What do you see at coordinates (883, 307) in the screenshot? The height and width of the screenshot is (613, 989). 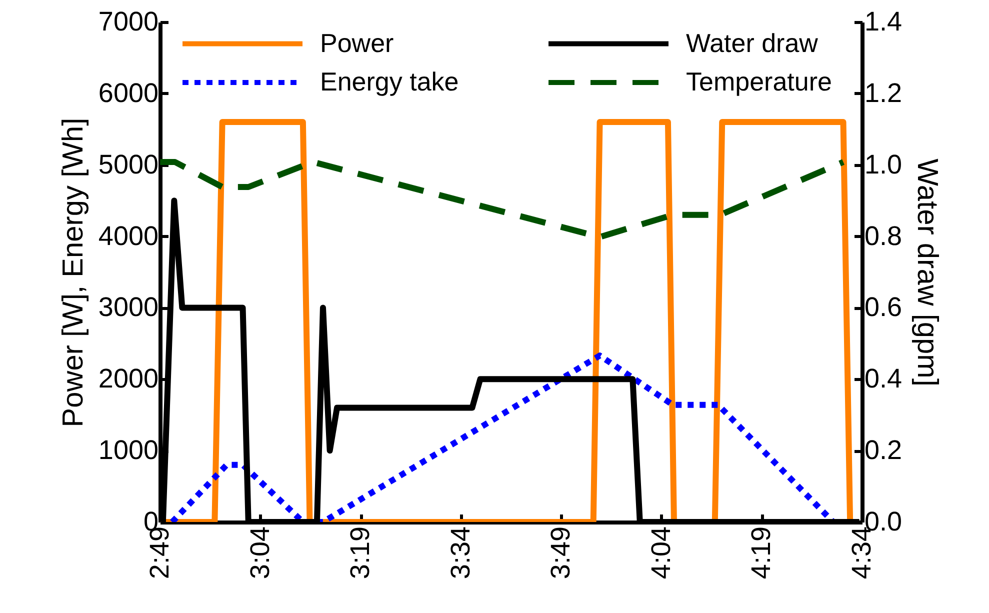 I see `y2-tick-label: 0.6` at bounding box center [883, 307].